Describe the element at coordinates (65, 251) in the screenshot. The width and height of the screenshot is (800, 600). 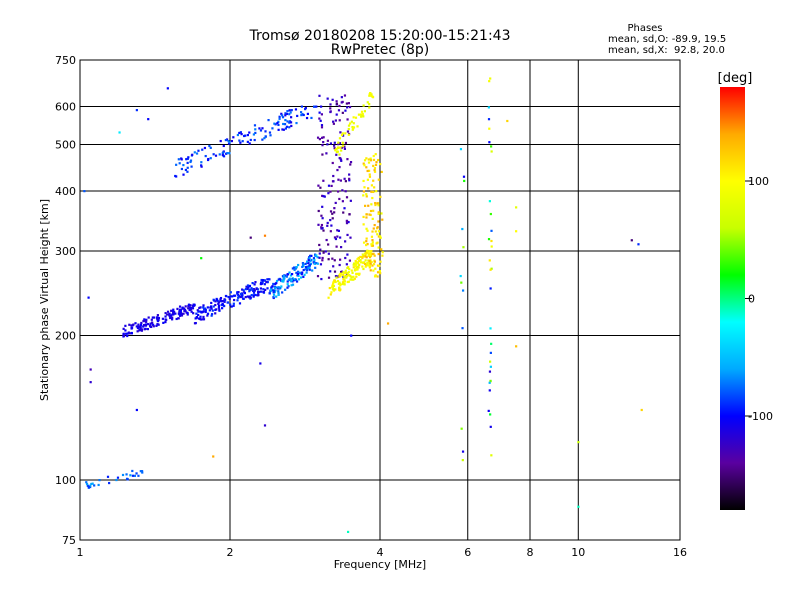
I see `y-tick-label: 300` at that location.